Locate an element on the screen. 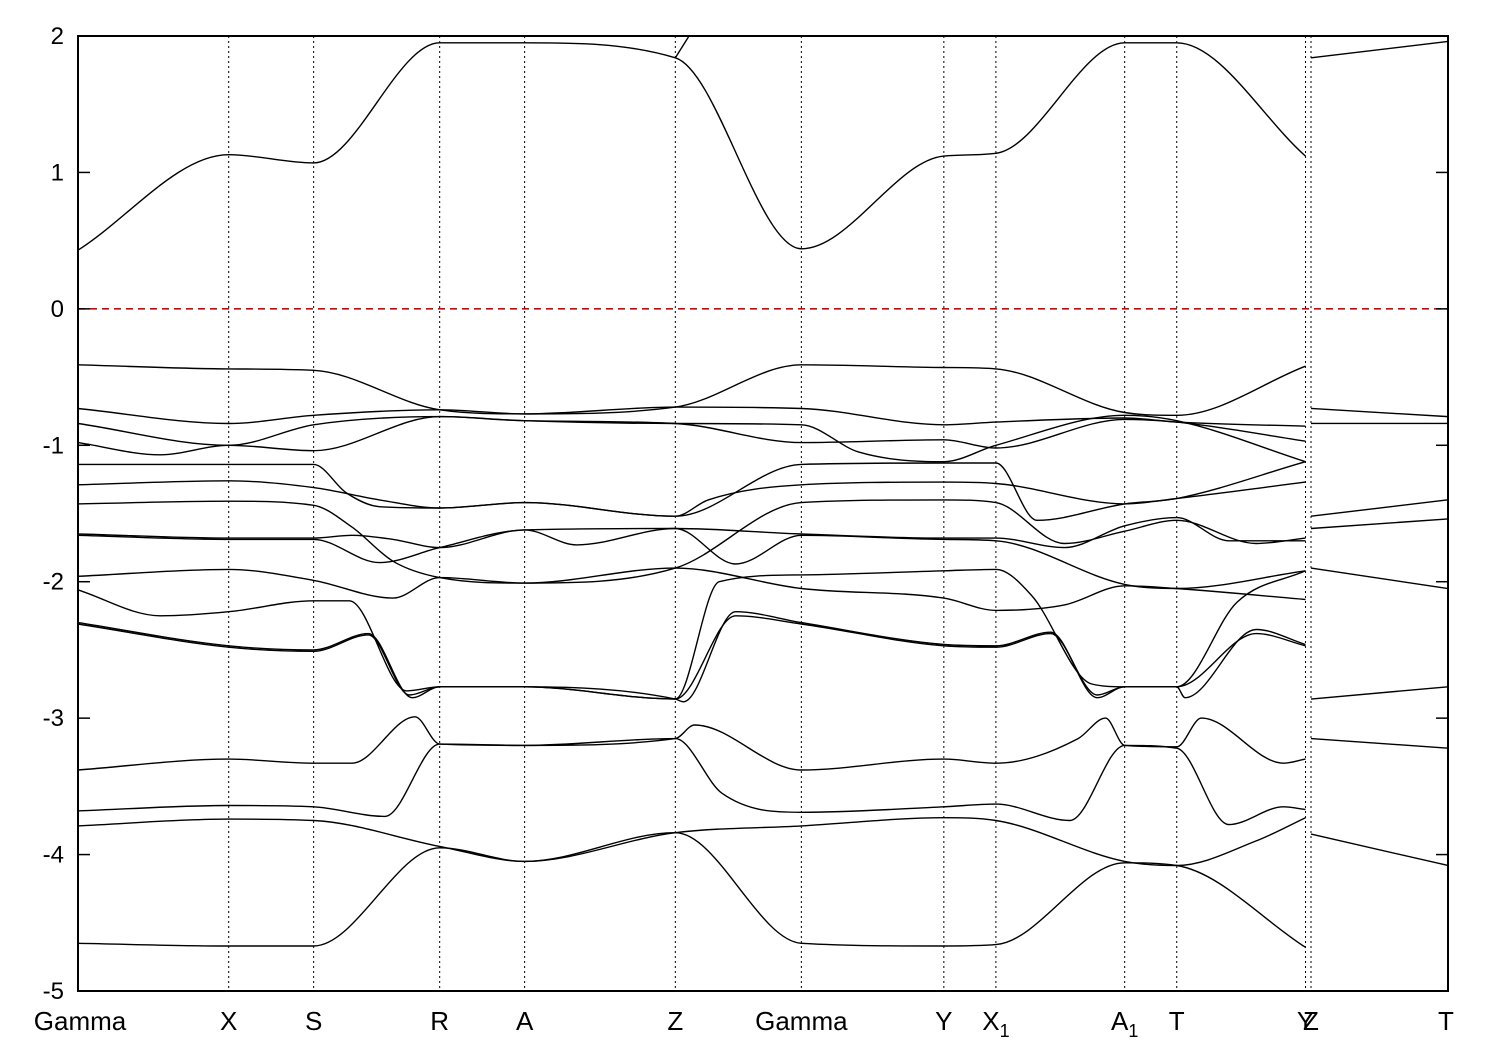 This screenshot has height=1050, width=1500. y-tick-label: 1 is located at coordinates (57, 172).